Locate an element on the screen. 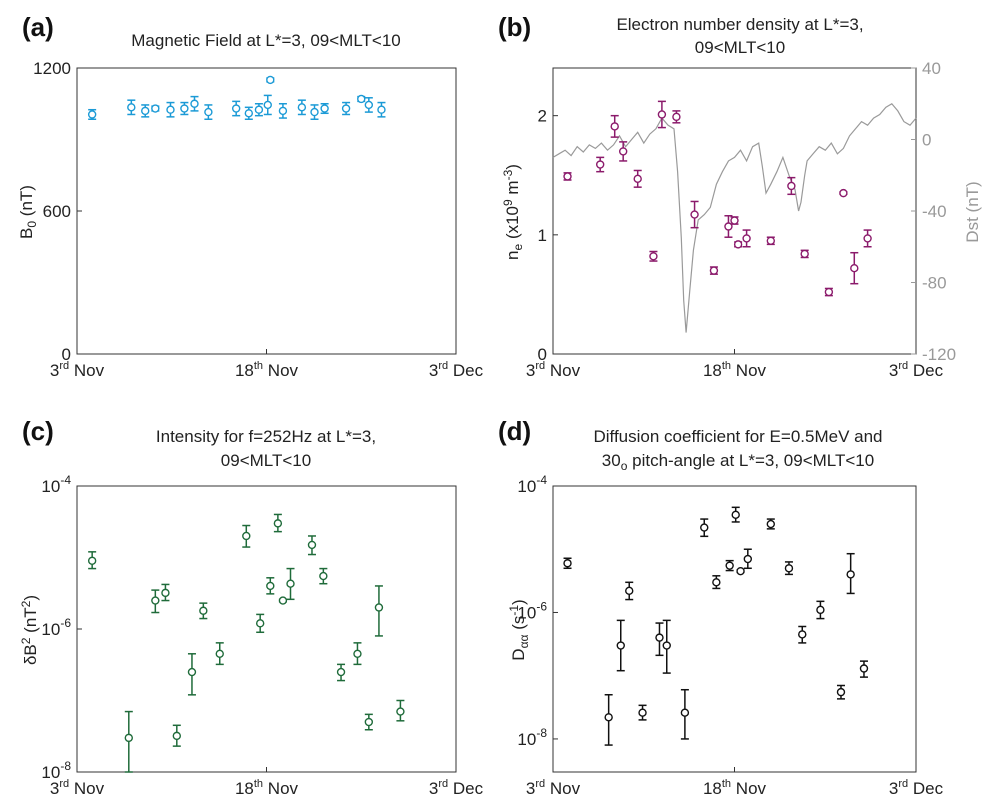 Image resolution: width=993 pixels, height=807 pixels. panel-letter-d: (d) is located at coordinates (514, 431).